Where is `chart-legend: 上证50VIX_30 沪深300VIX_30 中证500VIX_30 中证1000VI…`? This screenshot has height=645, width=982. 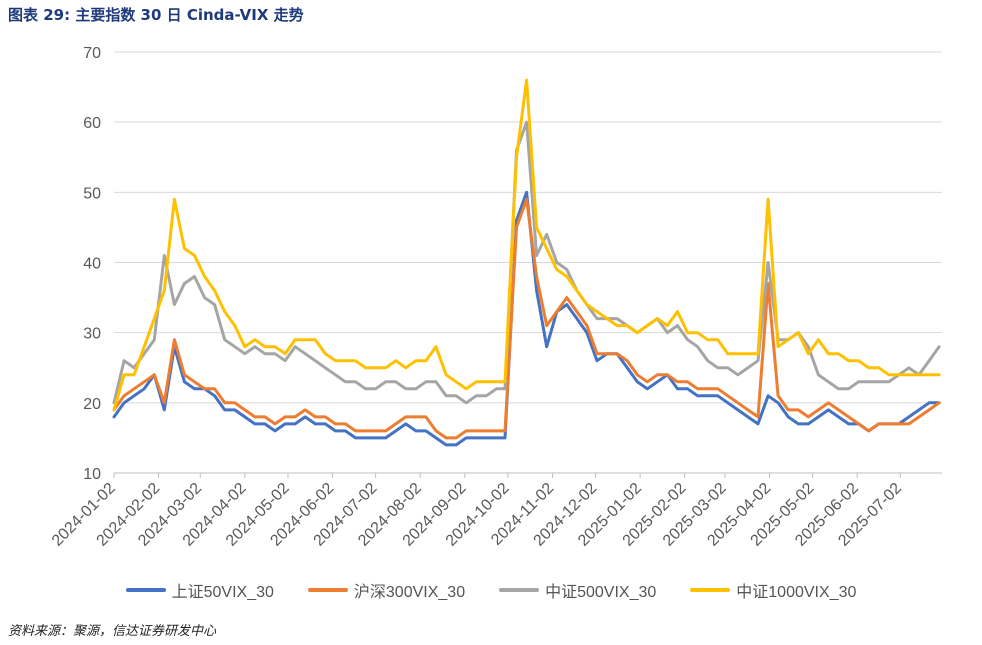
chart-legend: 上证50VIX_30 沪深300VIX_30 中证500VIX_30 中证1000VI… is located at coordinates (491, 590).